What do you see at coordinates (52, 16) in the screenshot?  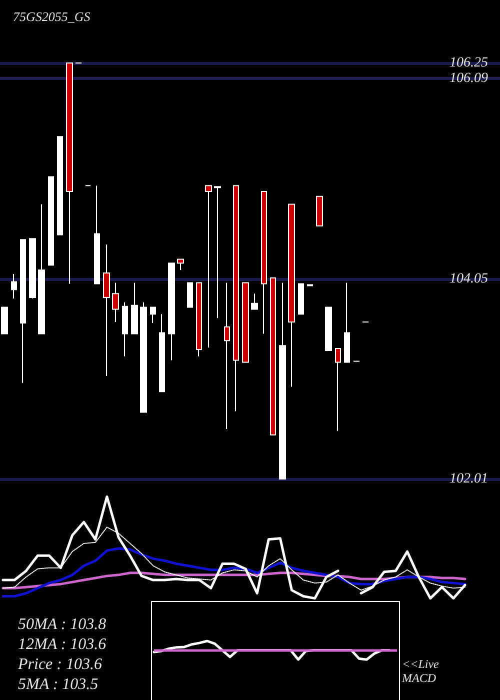 I see `chart-title: 75GS2055_GS` at bounding box center [52, 16].